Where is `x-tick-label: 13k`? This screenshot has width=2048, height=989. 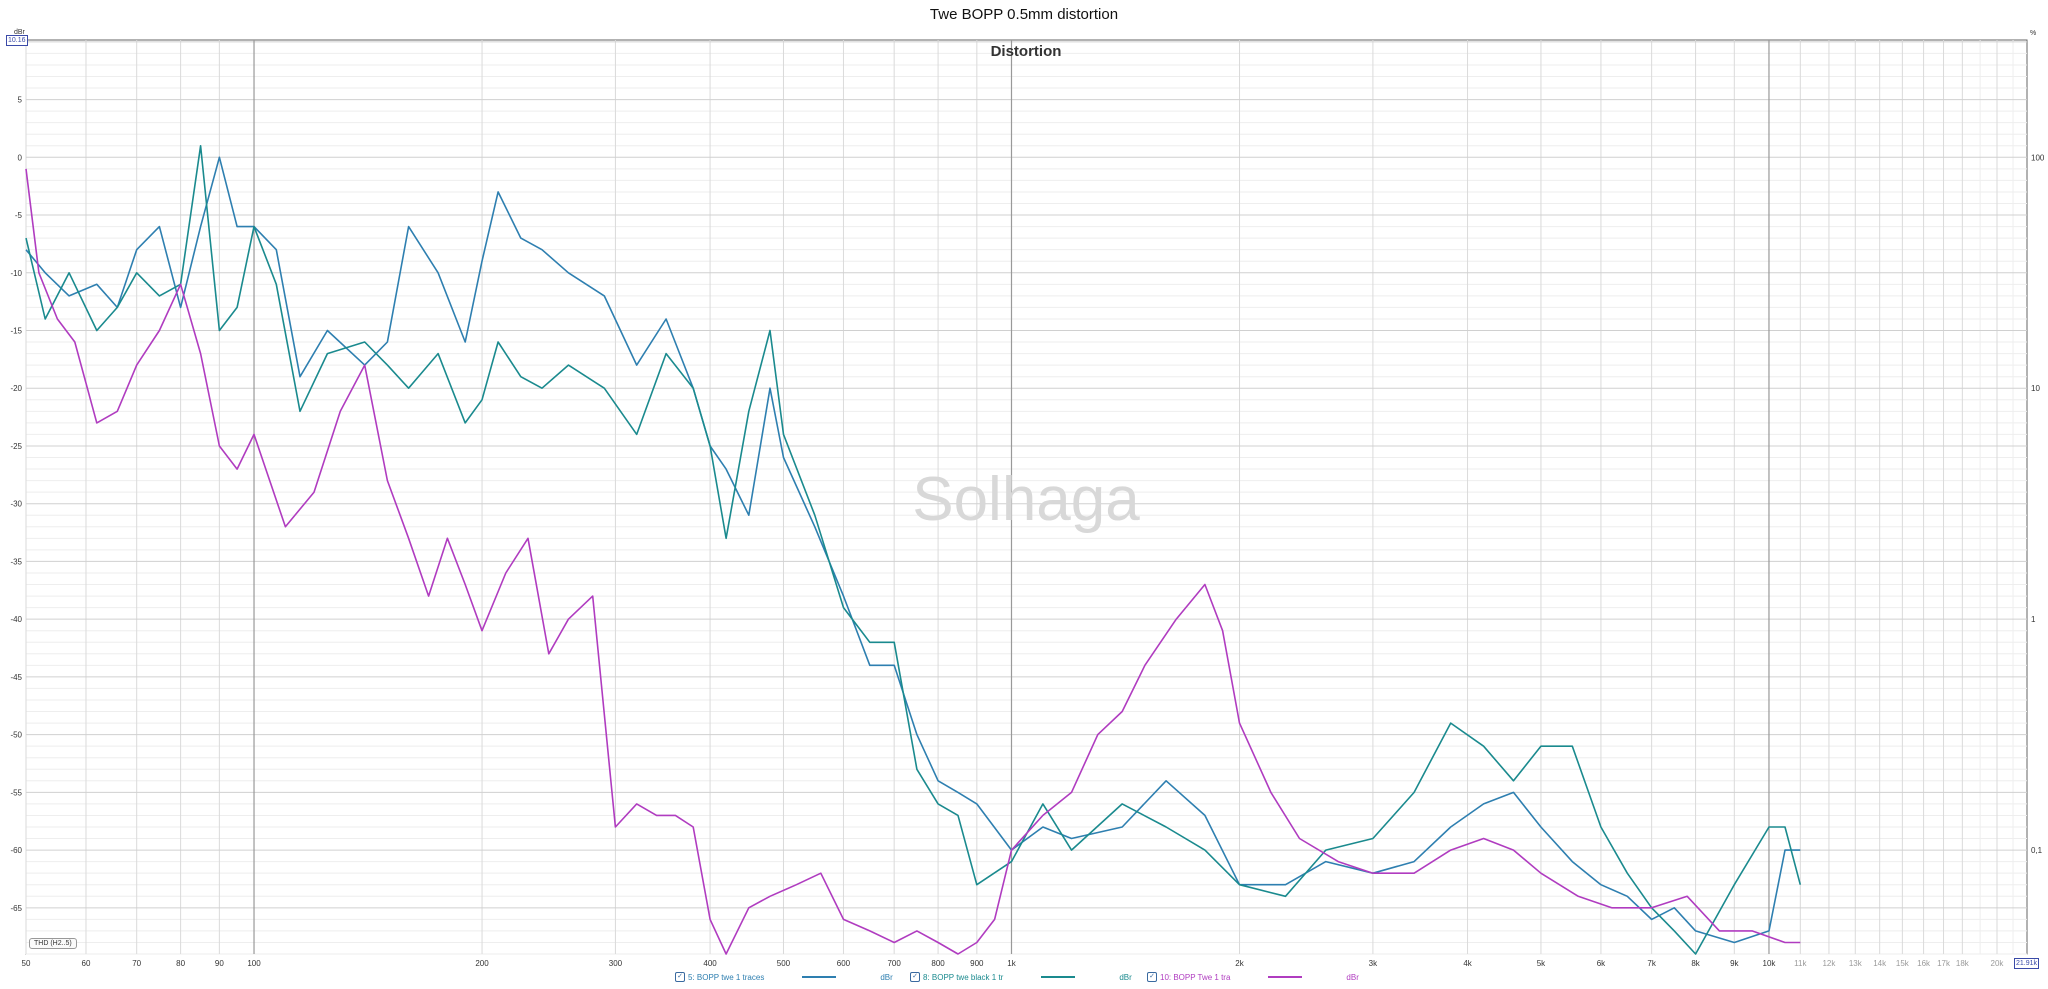 x-tick-label: 13k is located at coordinates (1856, 963).